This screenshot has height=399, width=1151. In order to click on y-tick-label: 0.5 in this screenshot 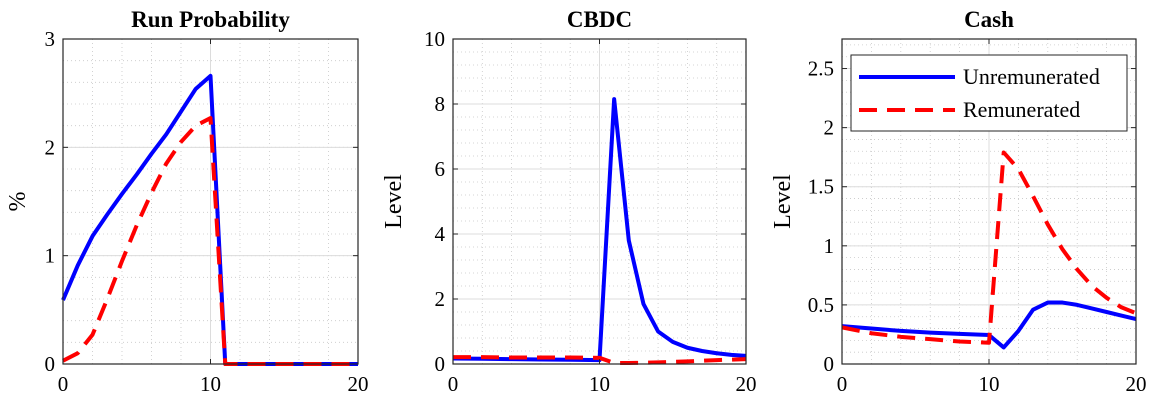, I will do `click(821, 305)`.